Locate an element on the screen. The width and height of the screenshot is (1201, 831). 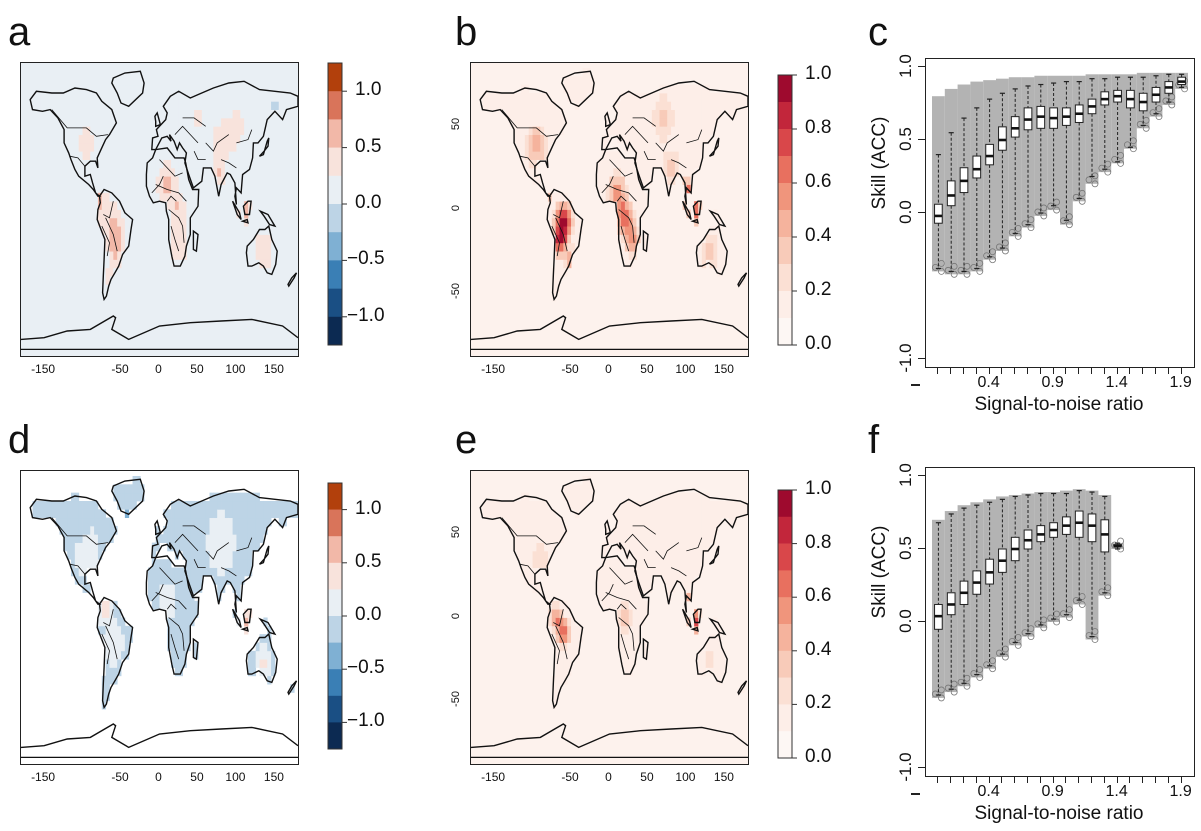
coastline-africa is located at coordinates (622, 207).